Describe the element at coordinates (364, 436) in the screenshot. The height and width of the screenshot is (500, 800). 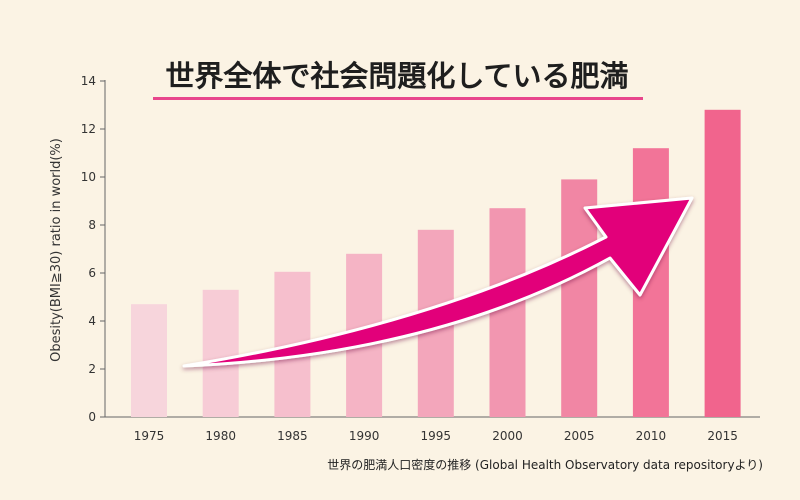
I see `x-tick-label: 1990` at that location.